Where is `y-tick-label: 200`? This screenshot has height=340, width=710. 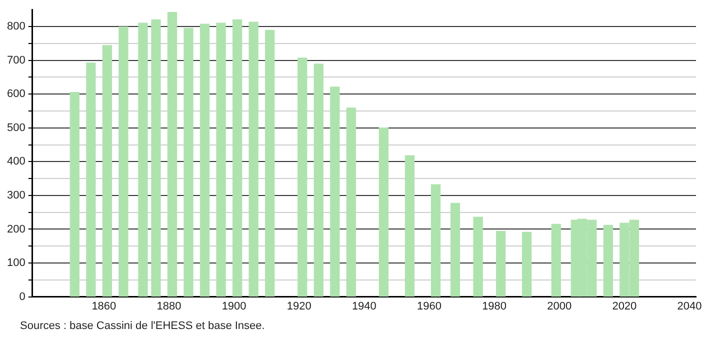 y-tick-label: 200 is located at coordinates (16, 229).